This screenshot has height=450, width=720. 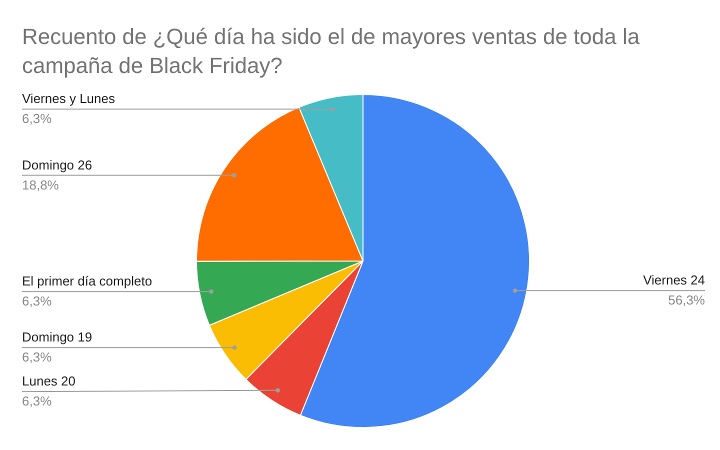 What do you see at coordinates (687, 300) in the screenshot?
I see `data-label: 56,3%` at bounding box center [687, 300].